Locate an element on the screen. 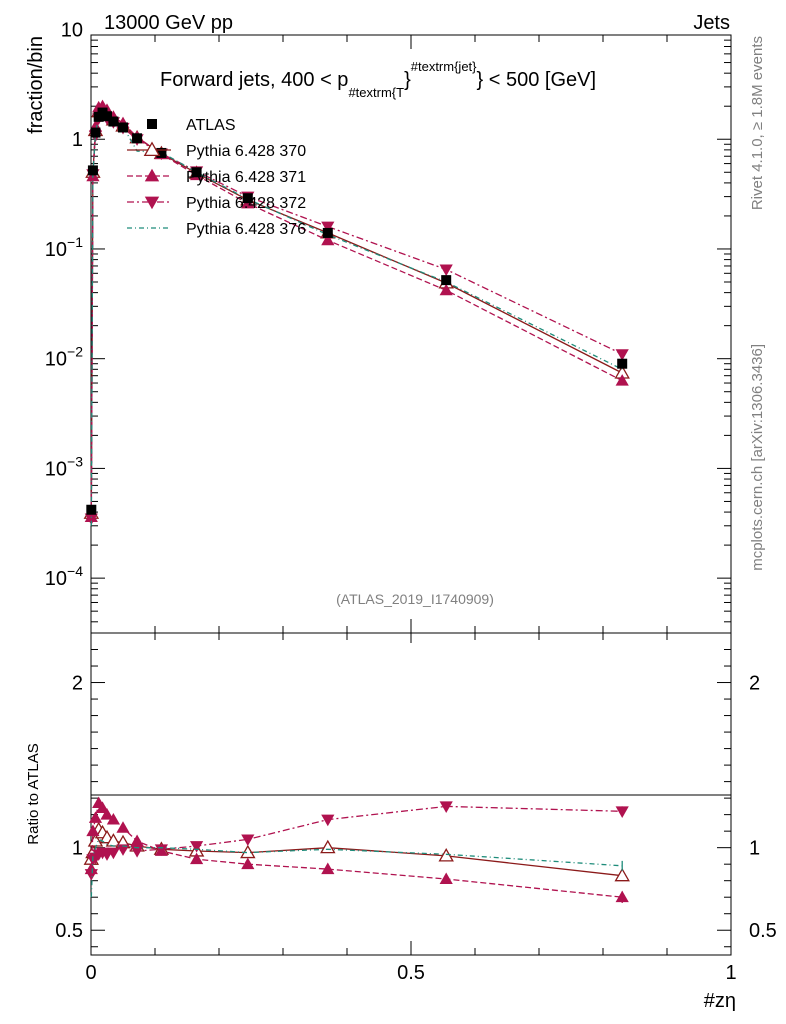 Image resolution: width=786 pixels, height=1024 pixels. ratio-panel-series is located at coordinates (356, 849).